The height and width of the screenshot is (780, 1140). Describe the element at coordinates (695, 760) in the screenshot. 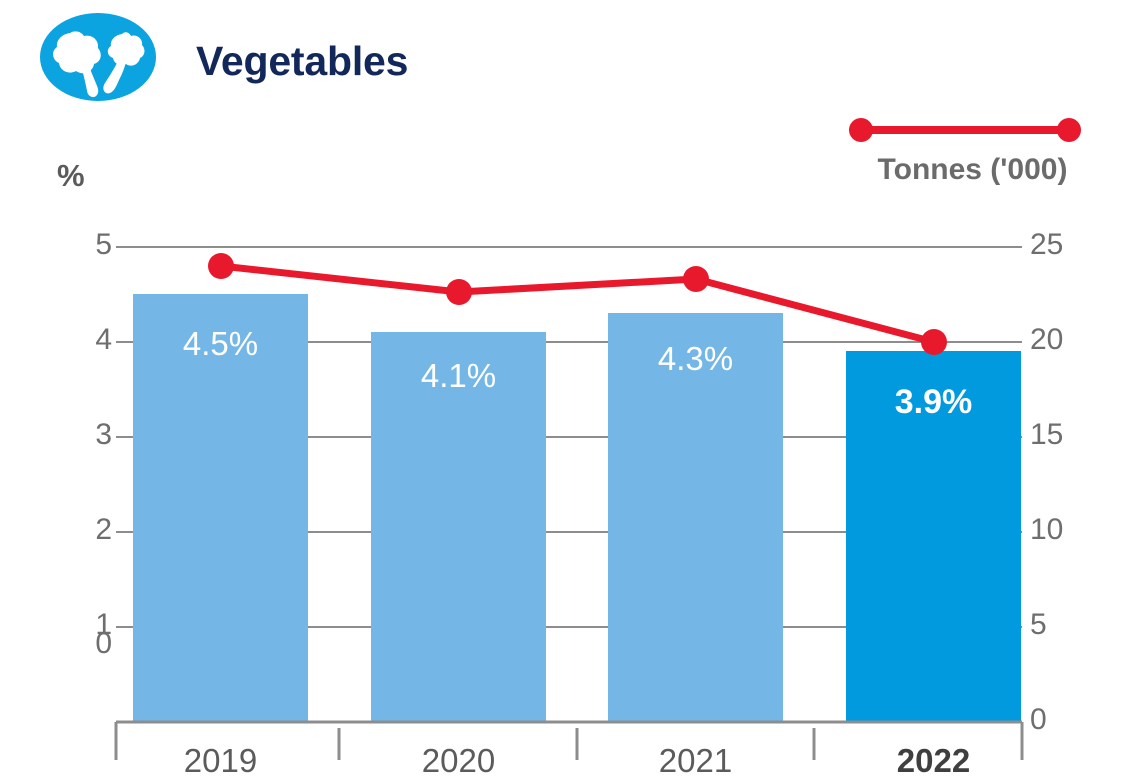

I see `x-tick-2021: 2021` at that location.